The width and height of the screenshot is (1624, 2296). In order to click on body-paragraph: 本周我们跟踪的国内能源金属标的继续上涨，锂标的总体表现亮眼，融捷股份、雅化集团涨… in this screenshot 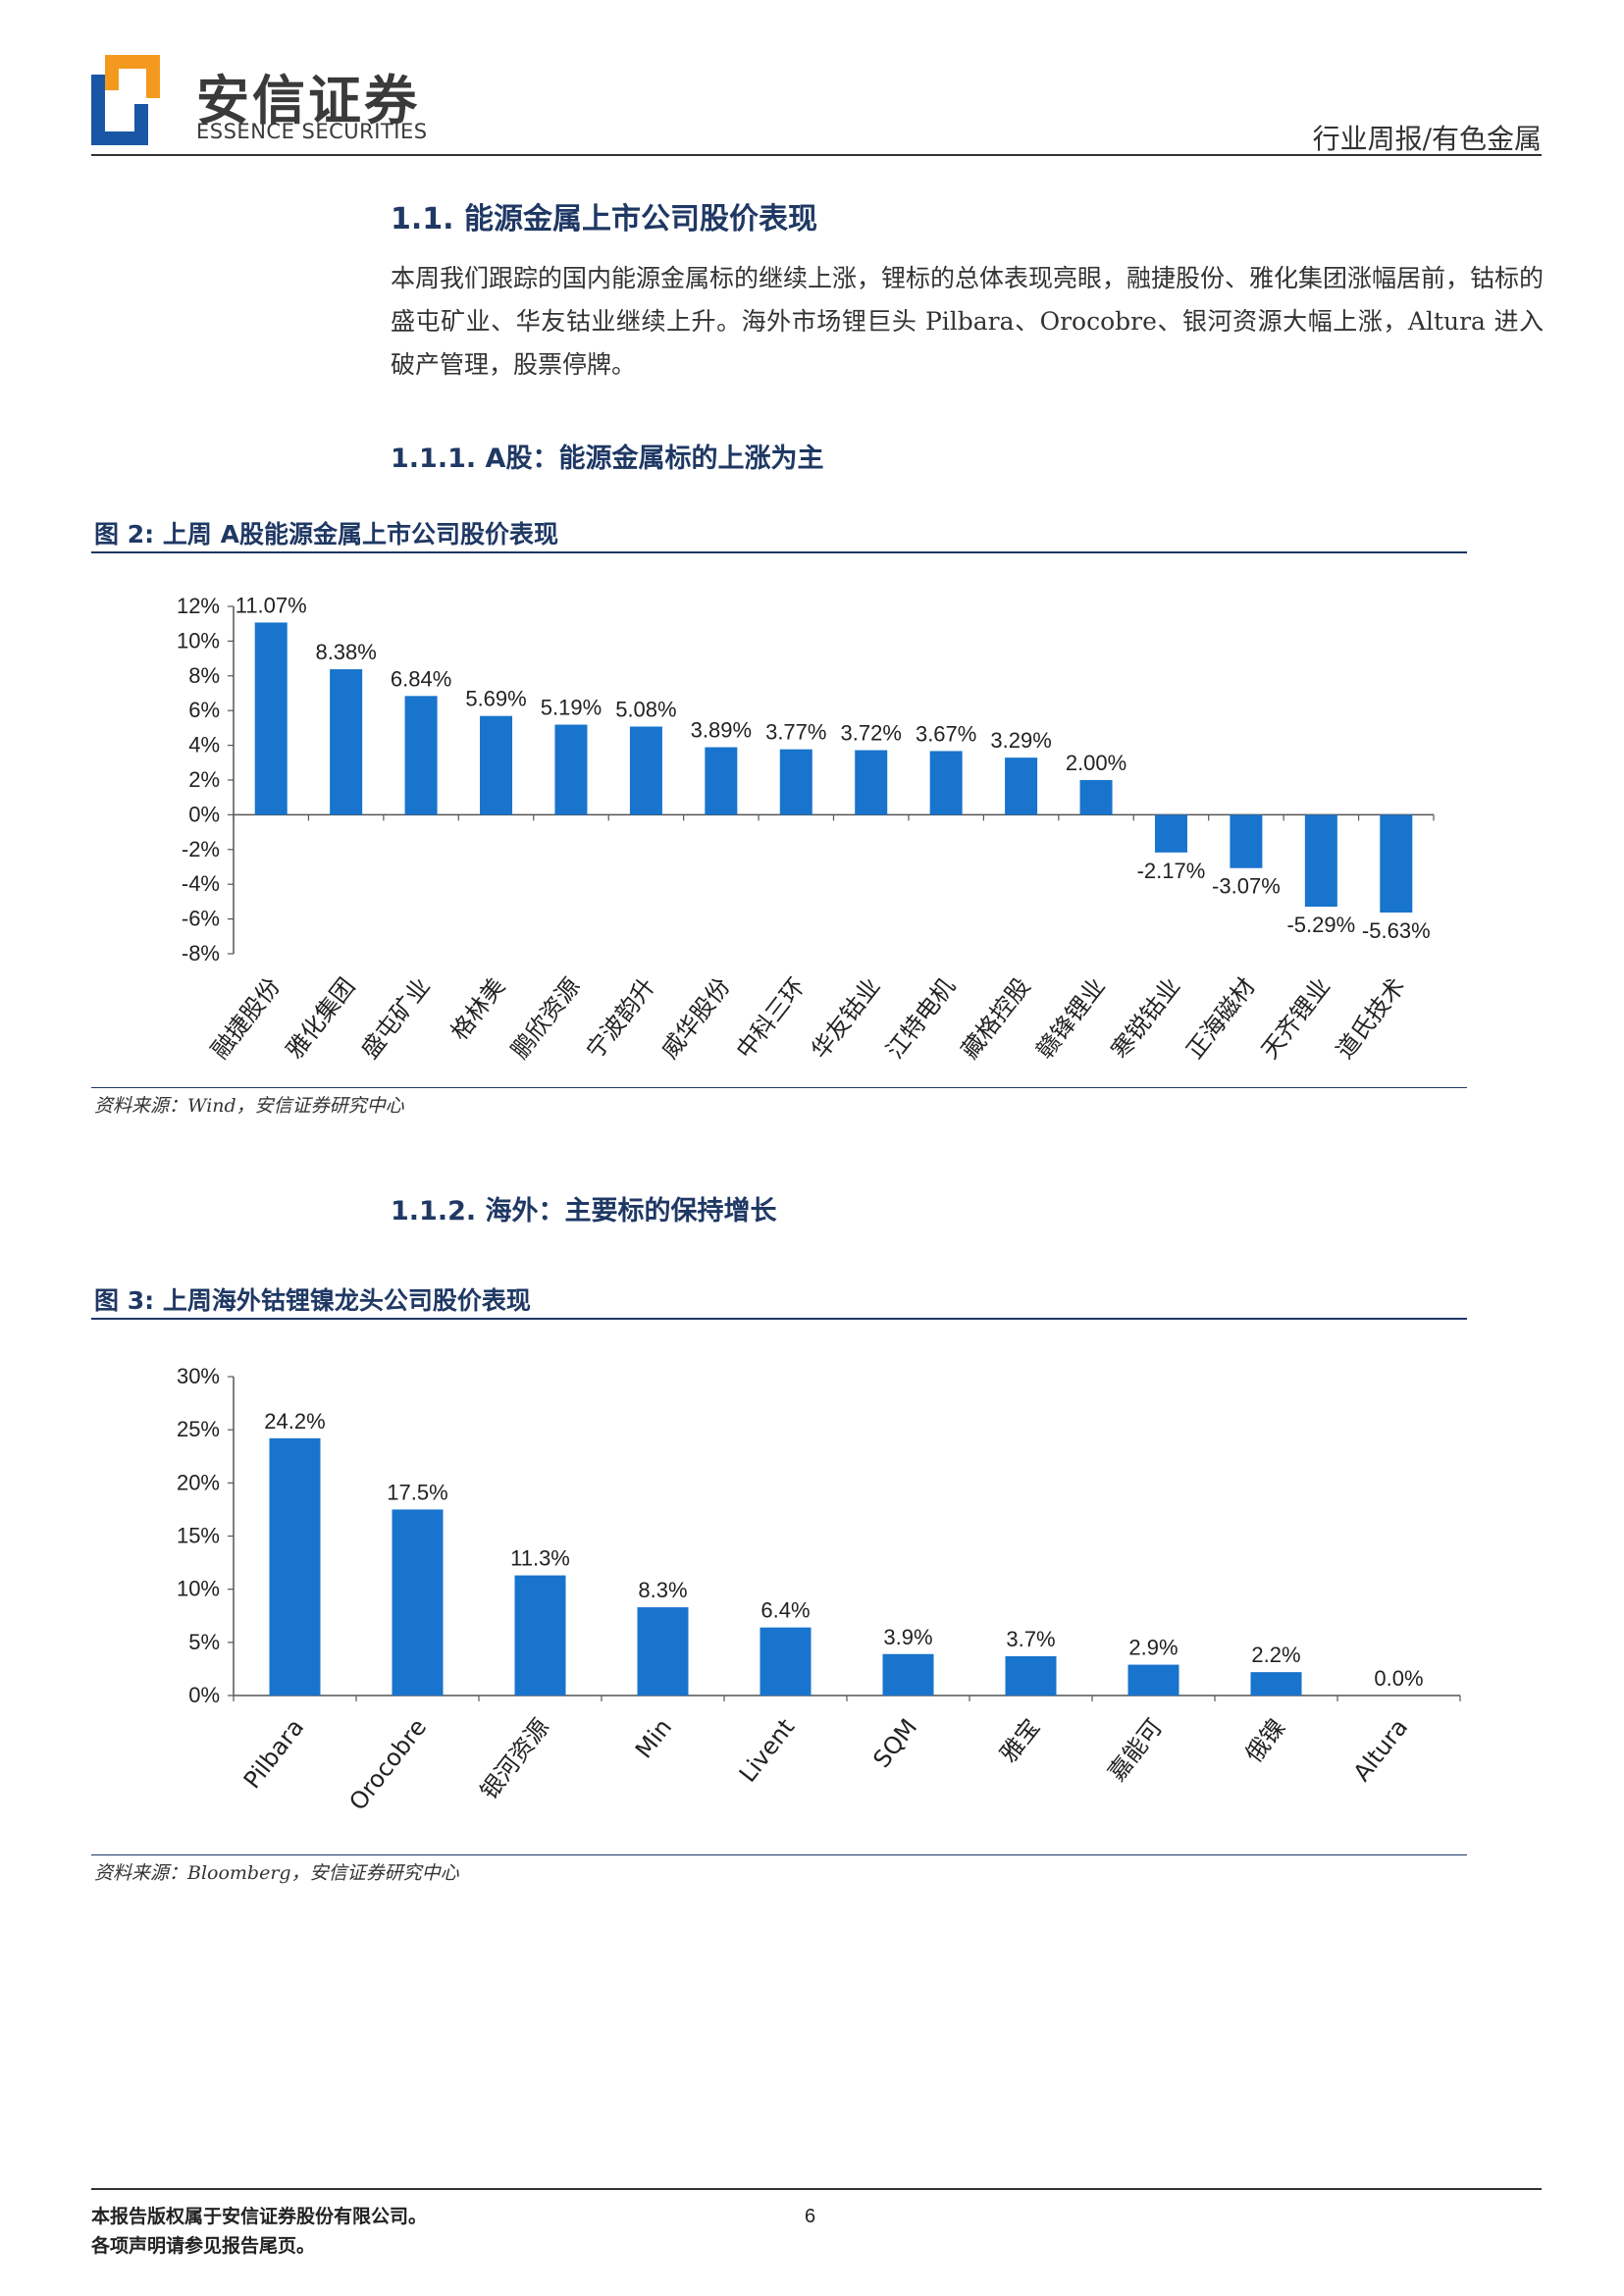, I will do `click(968, 321)`.